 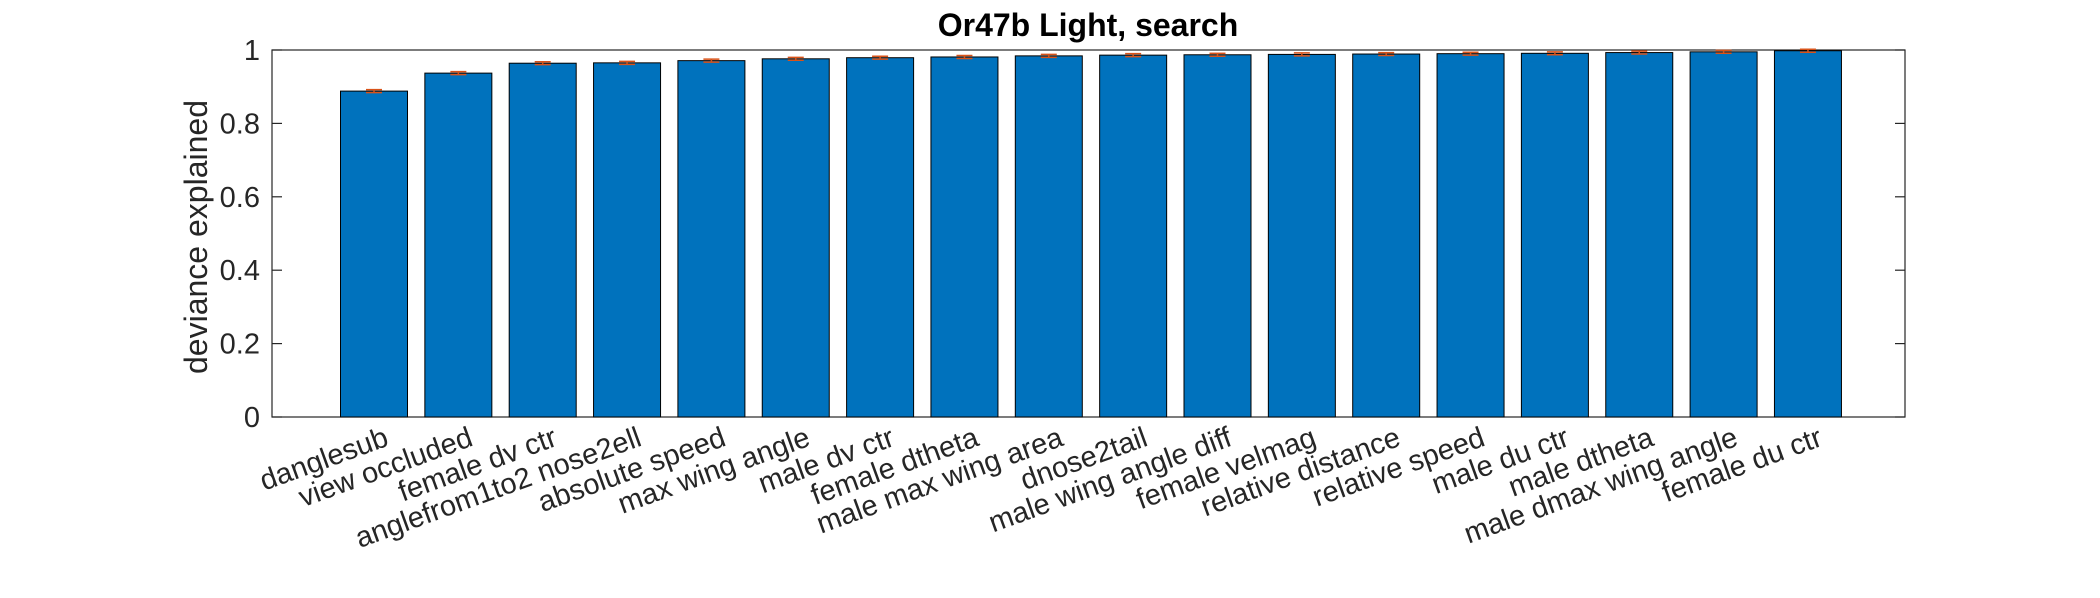 What do you see at coordinates (240, 124) in the screenshot?
I see `y-tick-label: 0.8` at bounding box center [240, 124].